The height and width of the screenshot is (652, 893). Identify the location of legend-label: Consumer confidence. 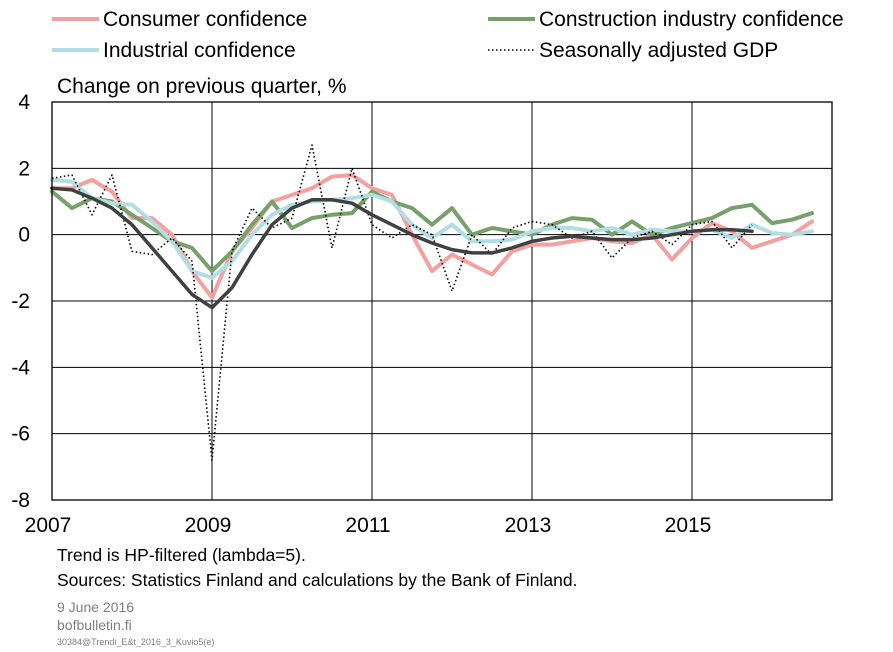
(205, 19).